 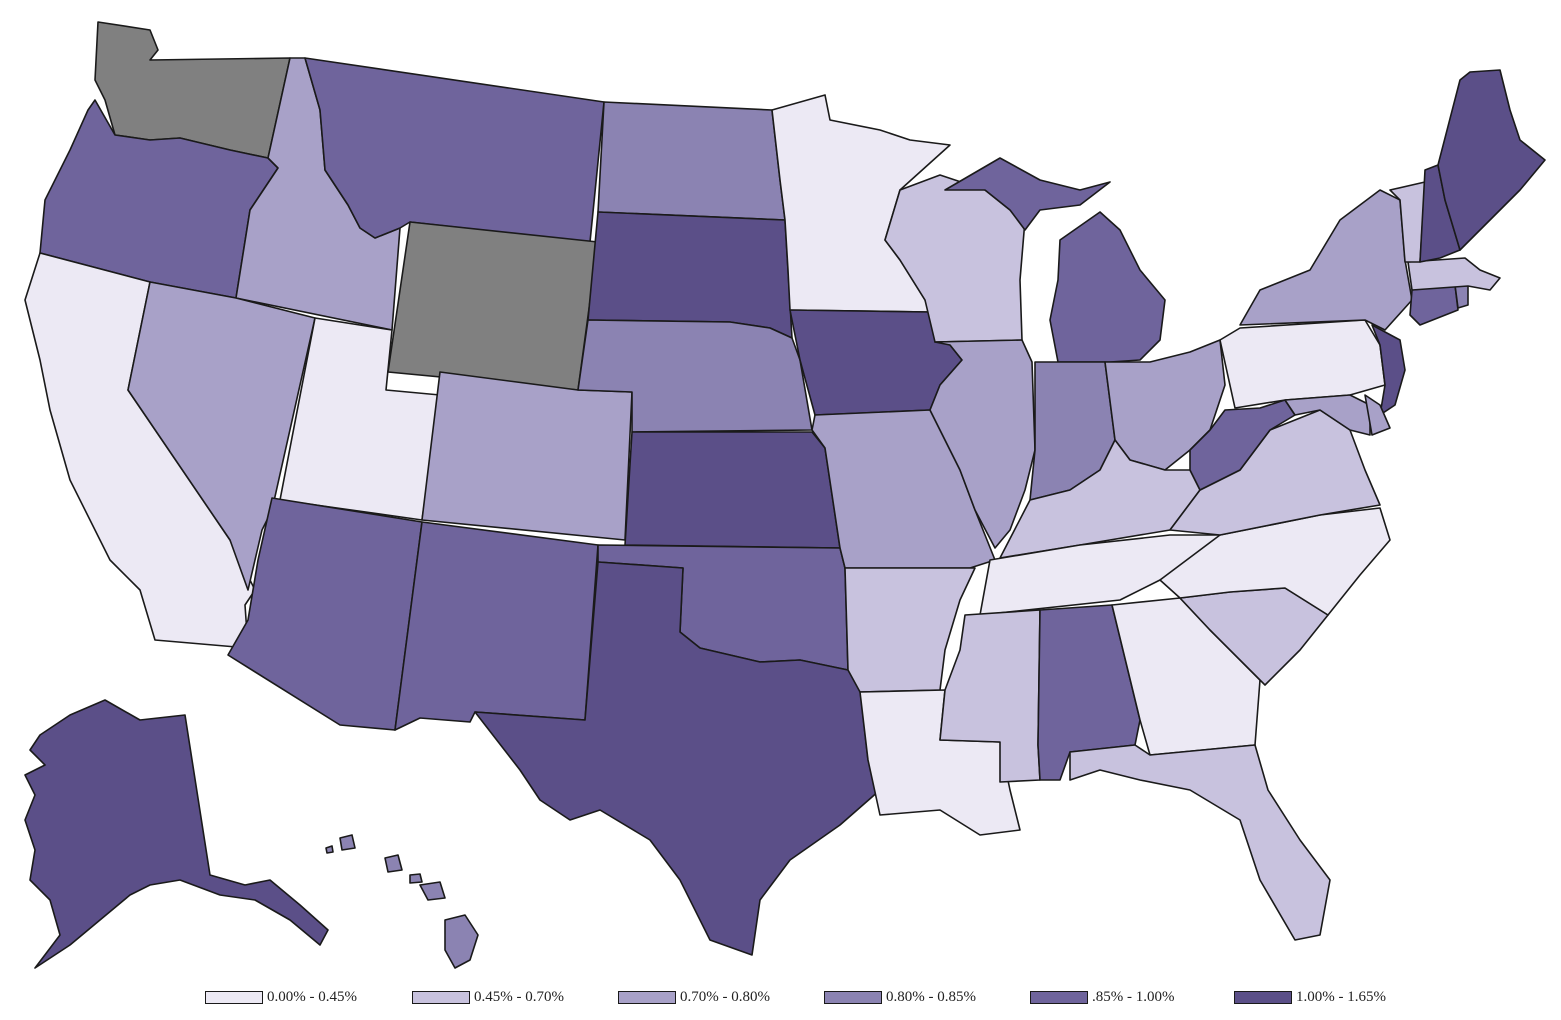 I want to click on legend-label: 0.45% - 0.70%, so click(x=519, y=996).